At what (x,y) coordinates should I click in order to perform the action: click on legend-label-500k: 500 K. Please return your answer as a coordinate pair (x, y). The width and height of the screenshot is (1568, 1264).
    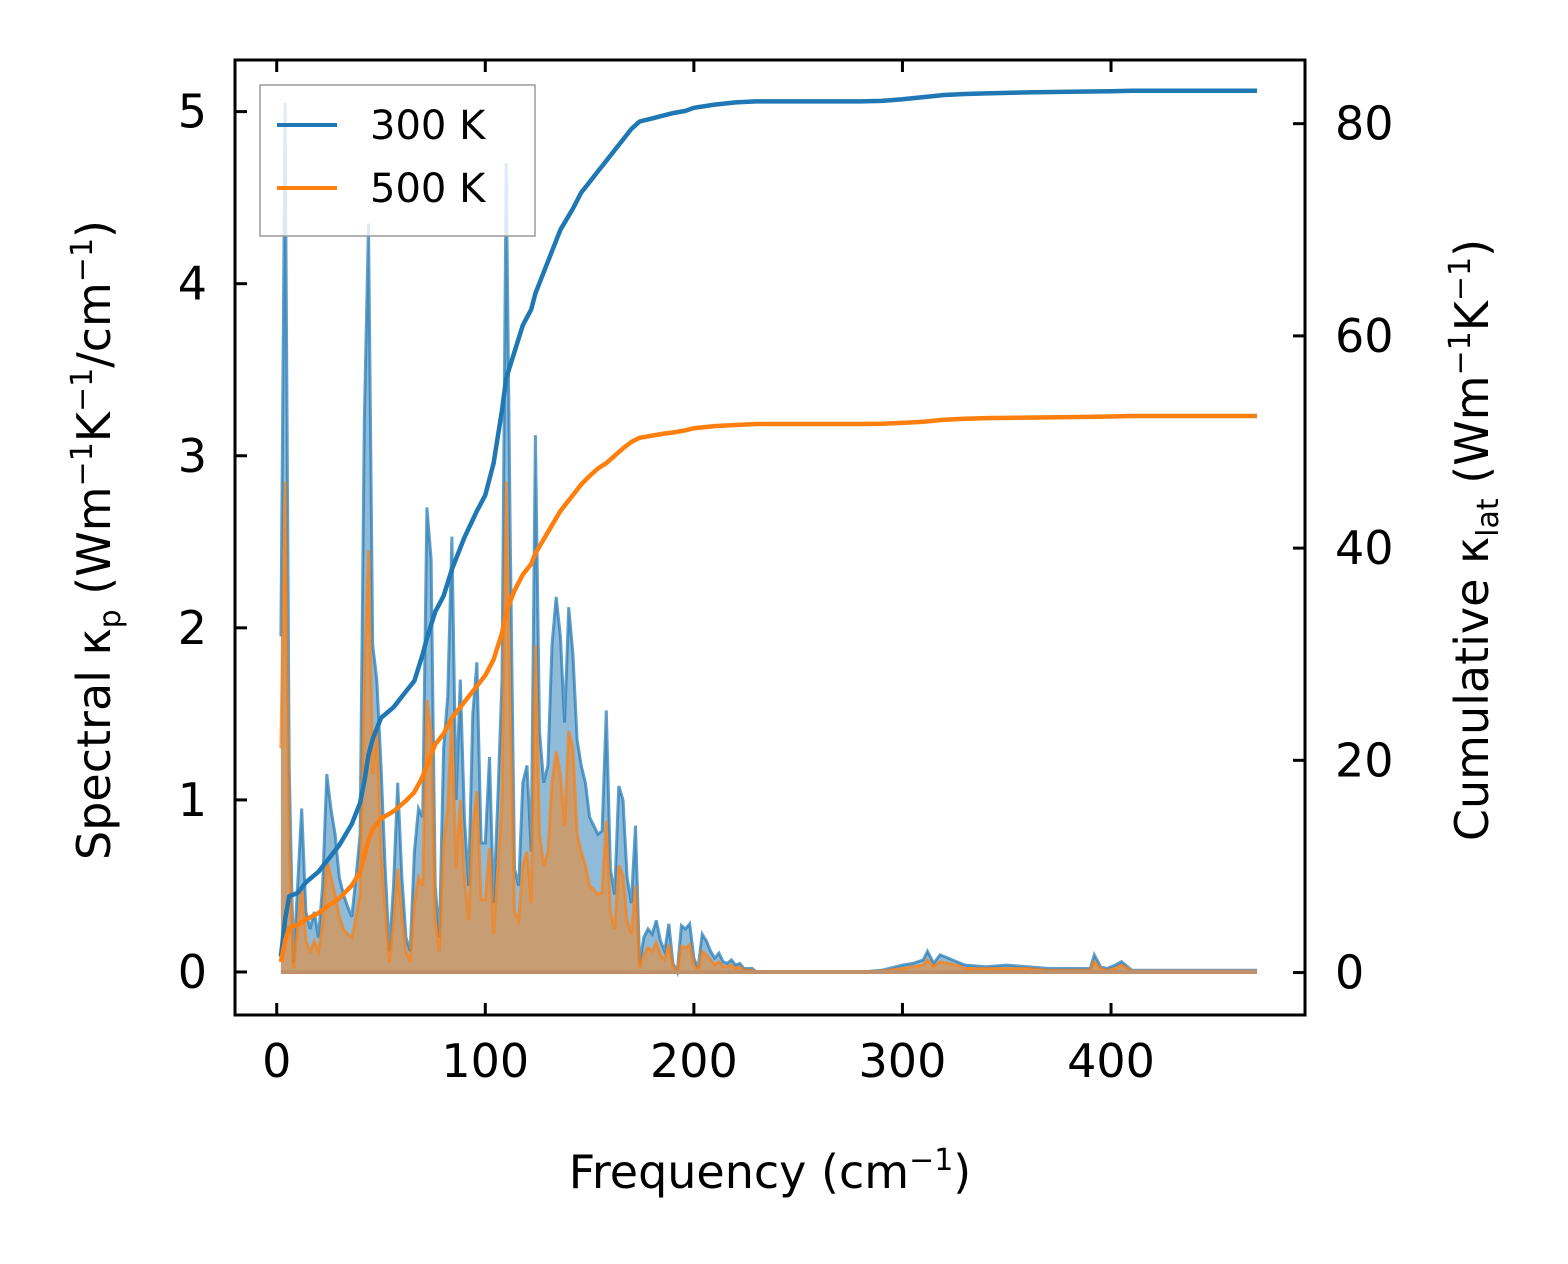
    Looking at the image, I should click on (428, 189).